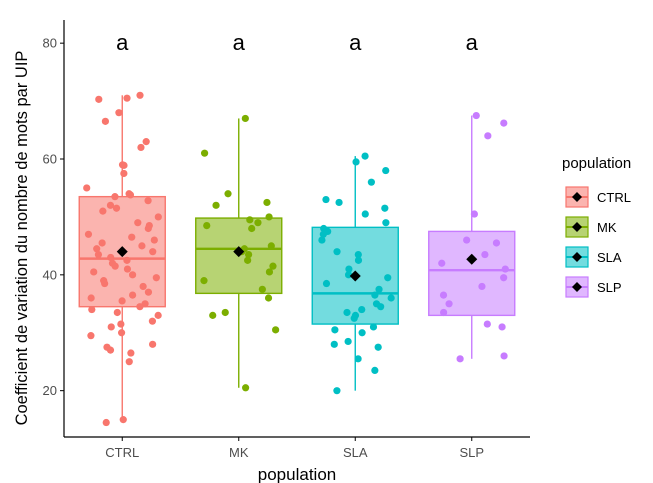 Image resolution: width=653 pixels, height=483 pixels. Describe the element at coordinates (355, 212) in the screenshot. I see `box-group-sla: a` at that location.